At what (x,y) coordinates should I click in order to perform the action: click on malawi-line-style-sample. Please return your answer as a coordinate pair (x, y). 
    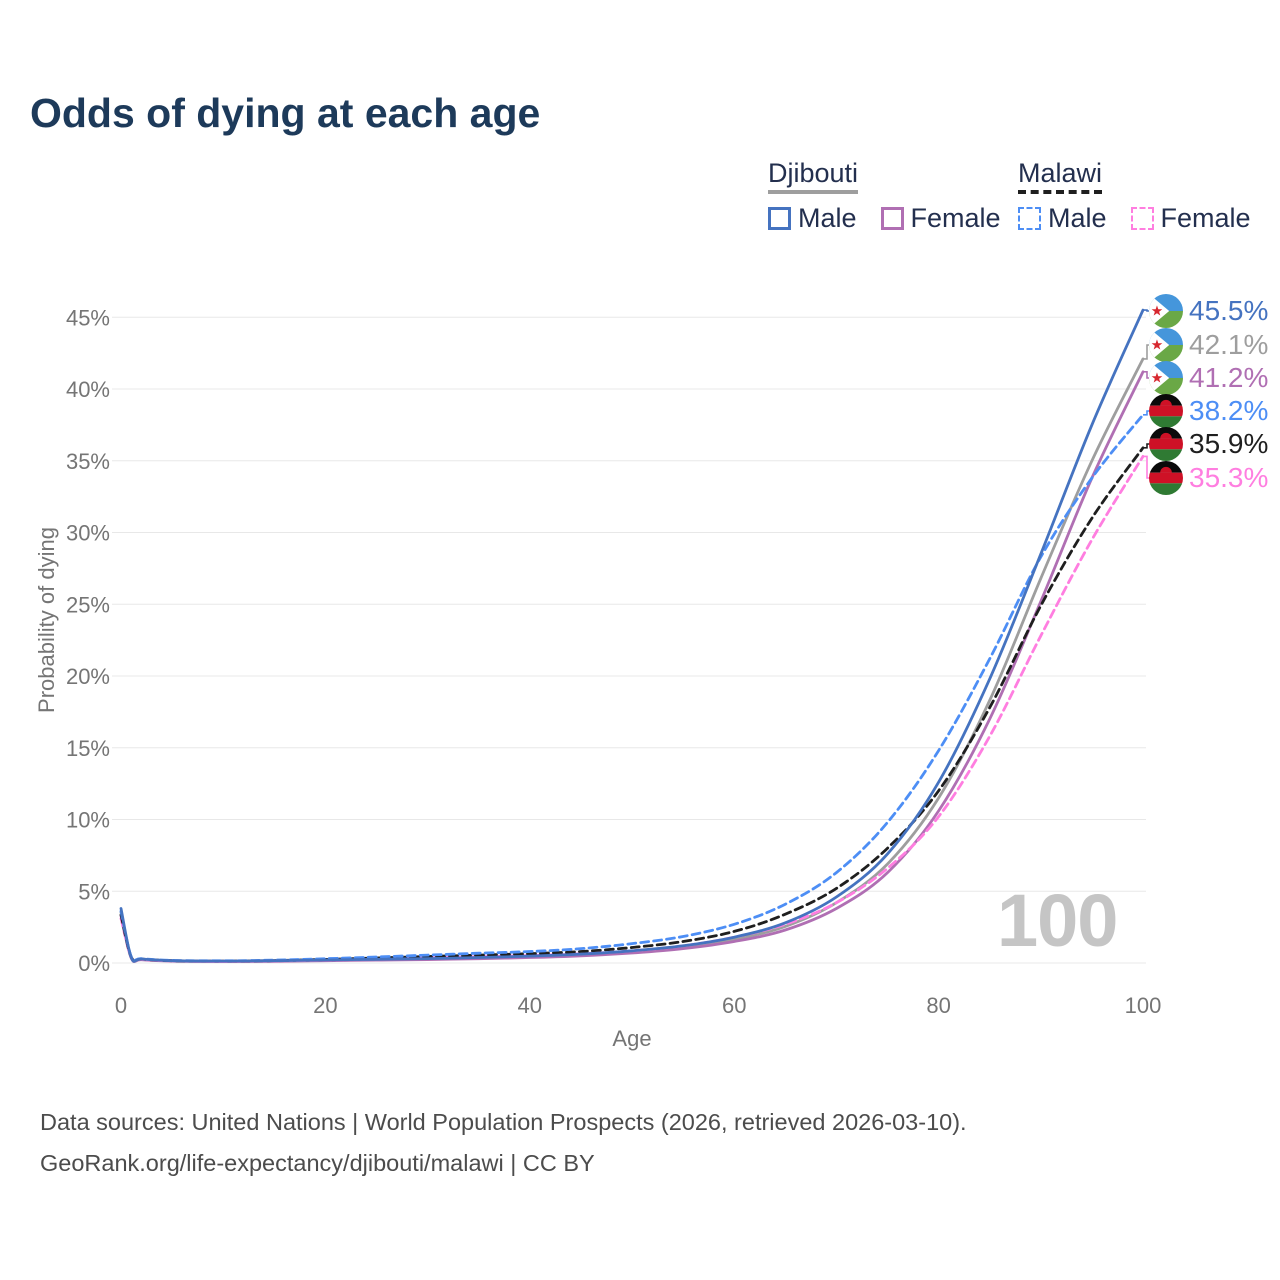
    Looking at the image, I should click on (1060, 192).